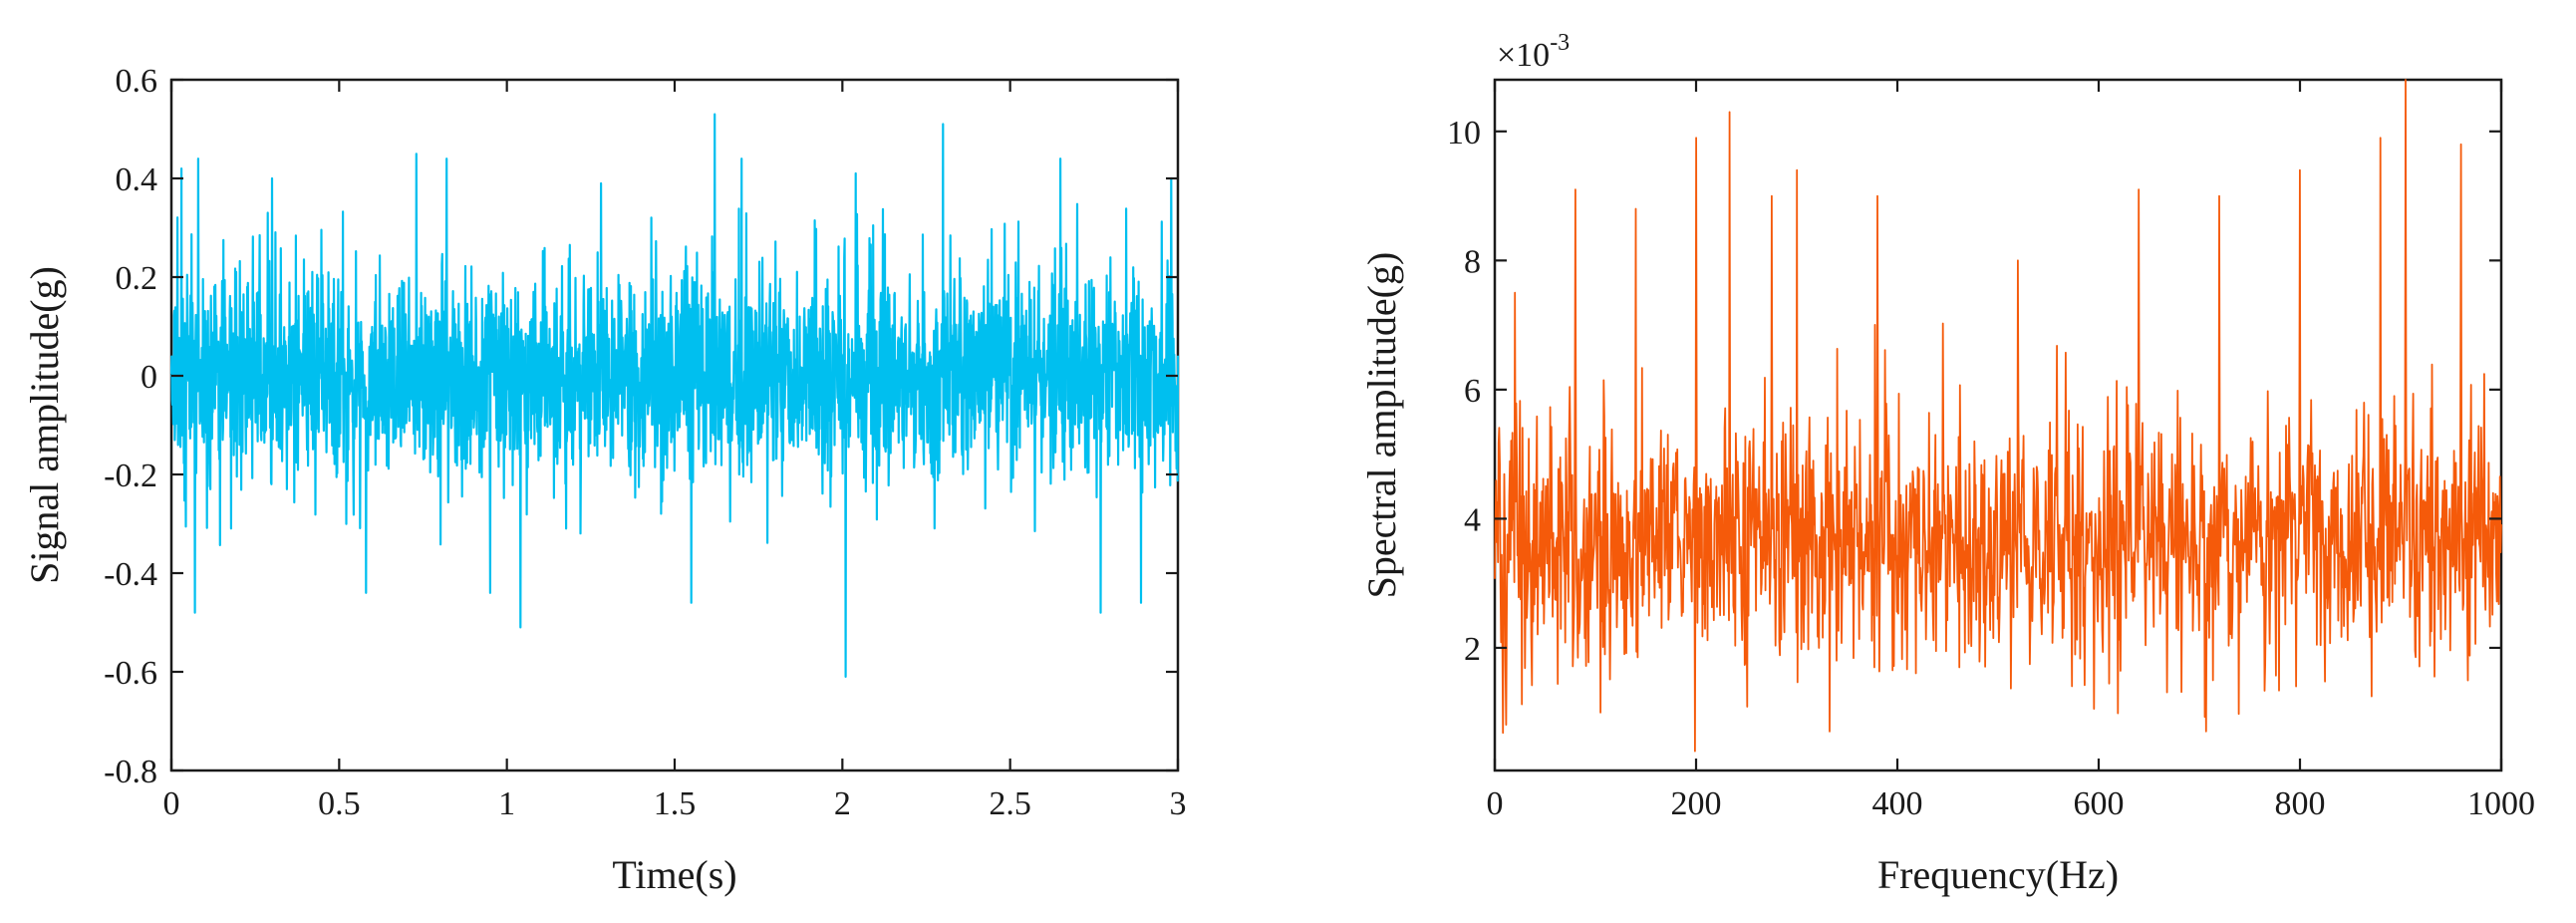  Describe the element at coordinates (1464, 133) in the screenshot. I see `spectrum-y-tick-label: 10` at that location.